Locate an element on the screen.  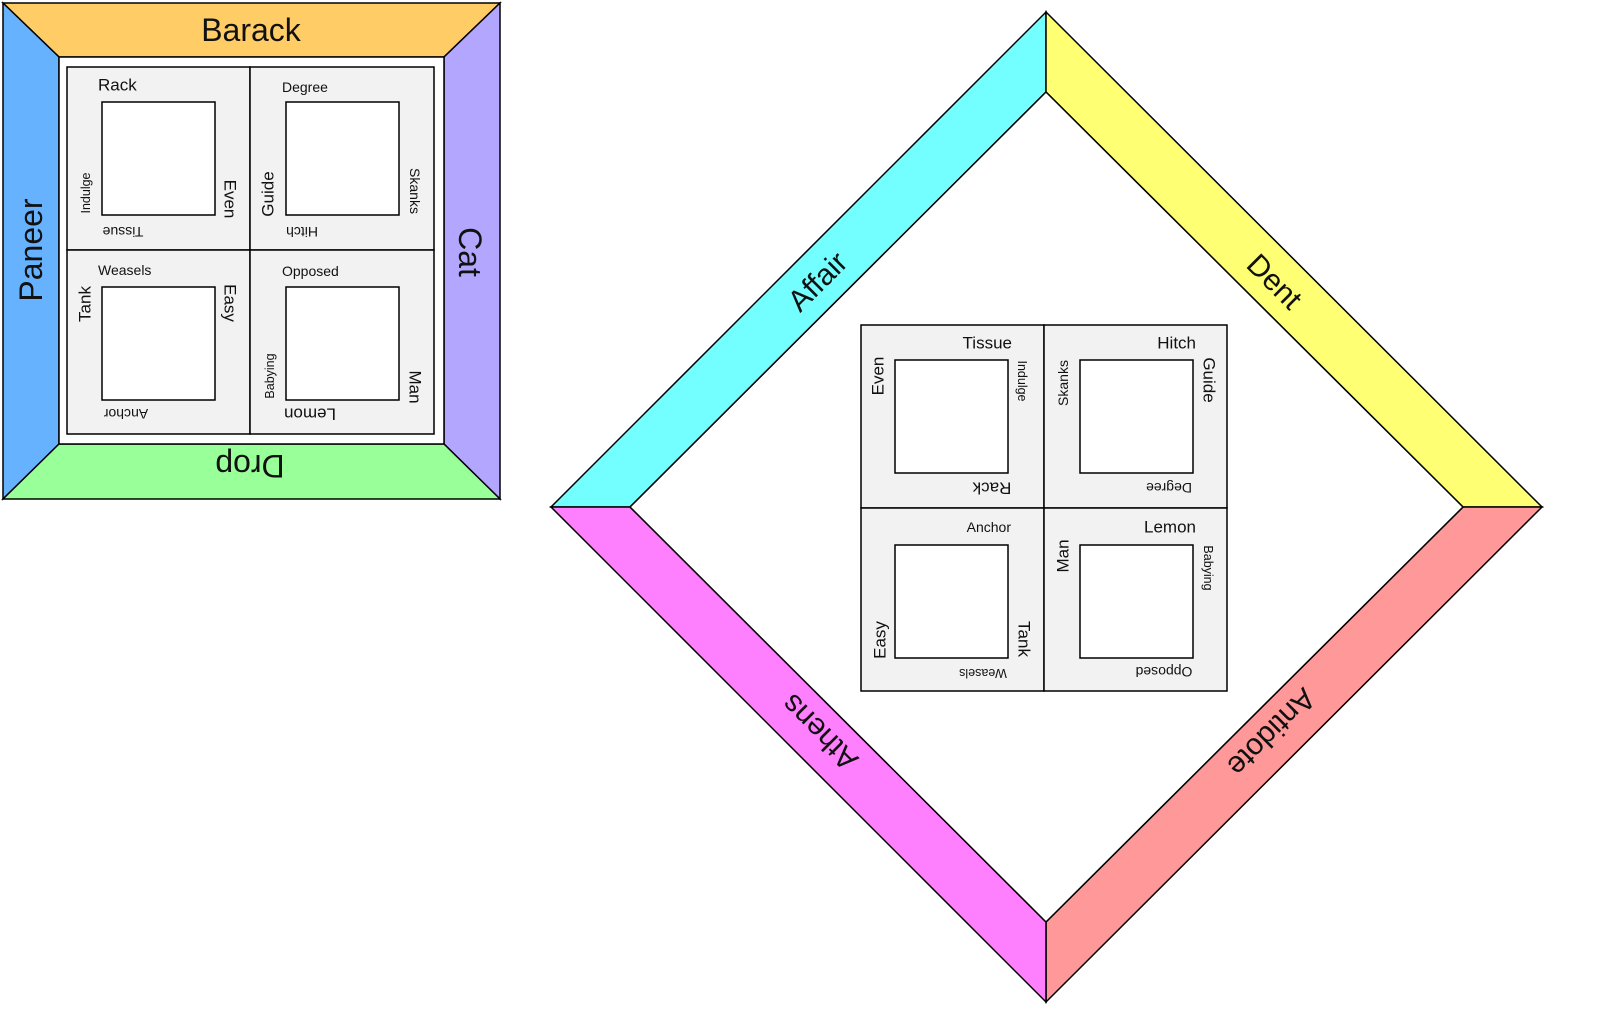
cell-label-bottom: Anchor is located at coordinates (125, 414).